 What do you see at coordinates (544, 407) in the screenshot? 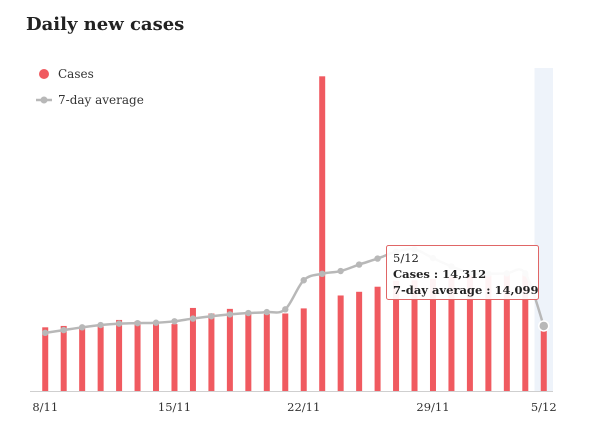
I see `x-tick-label: 5/12` at bounding box center [544, 407].